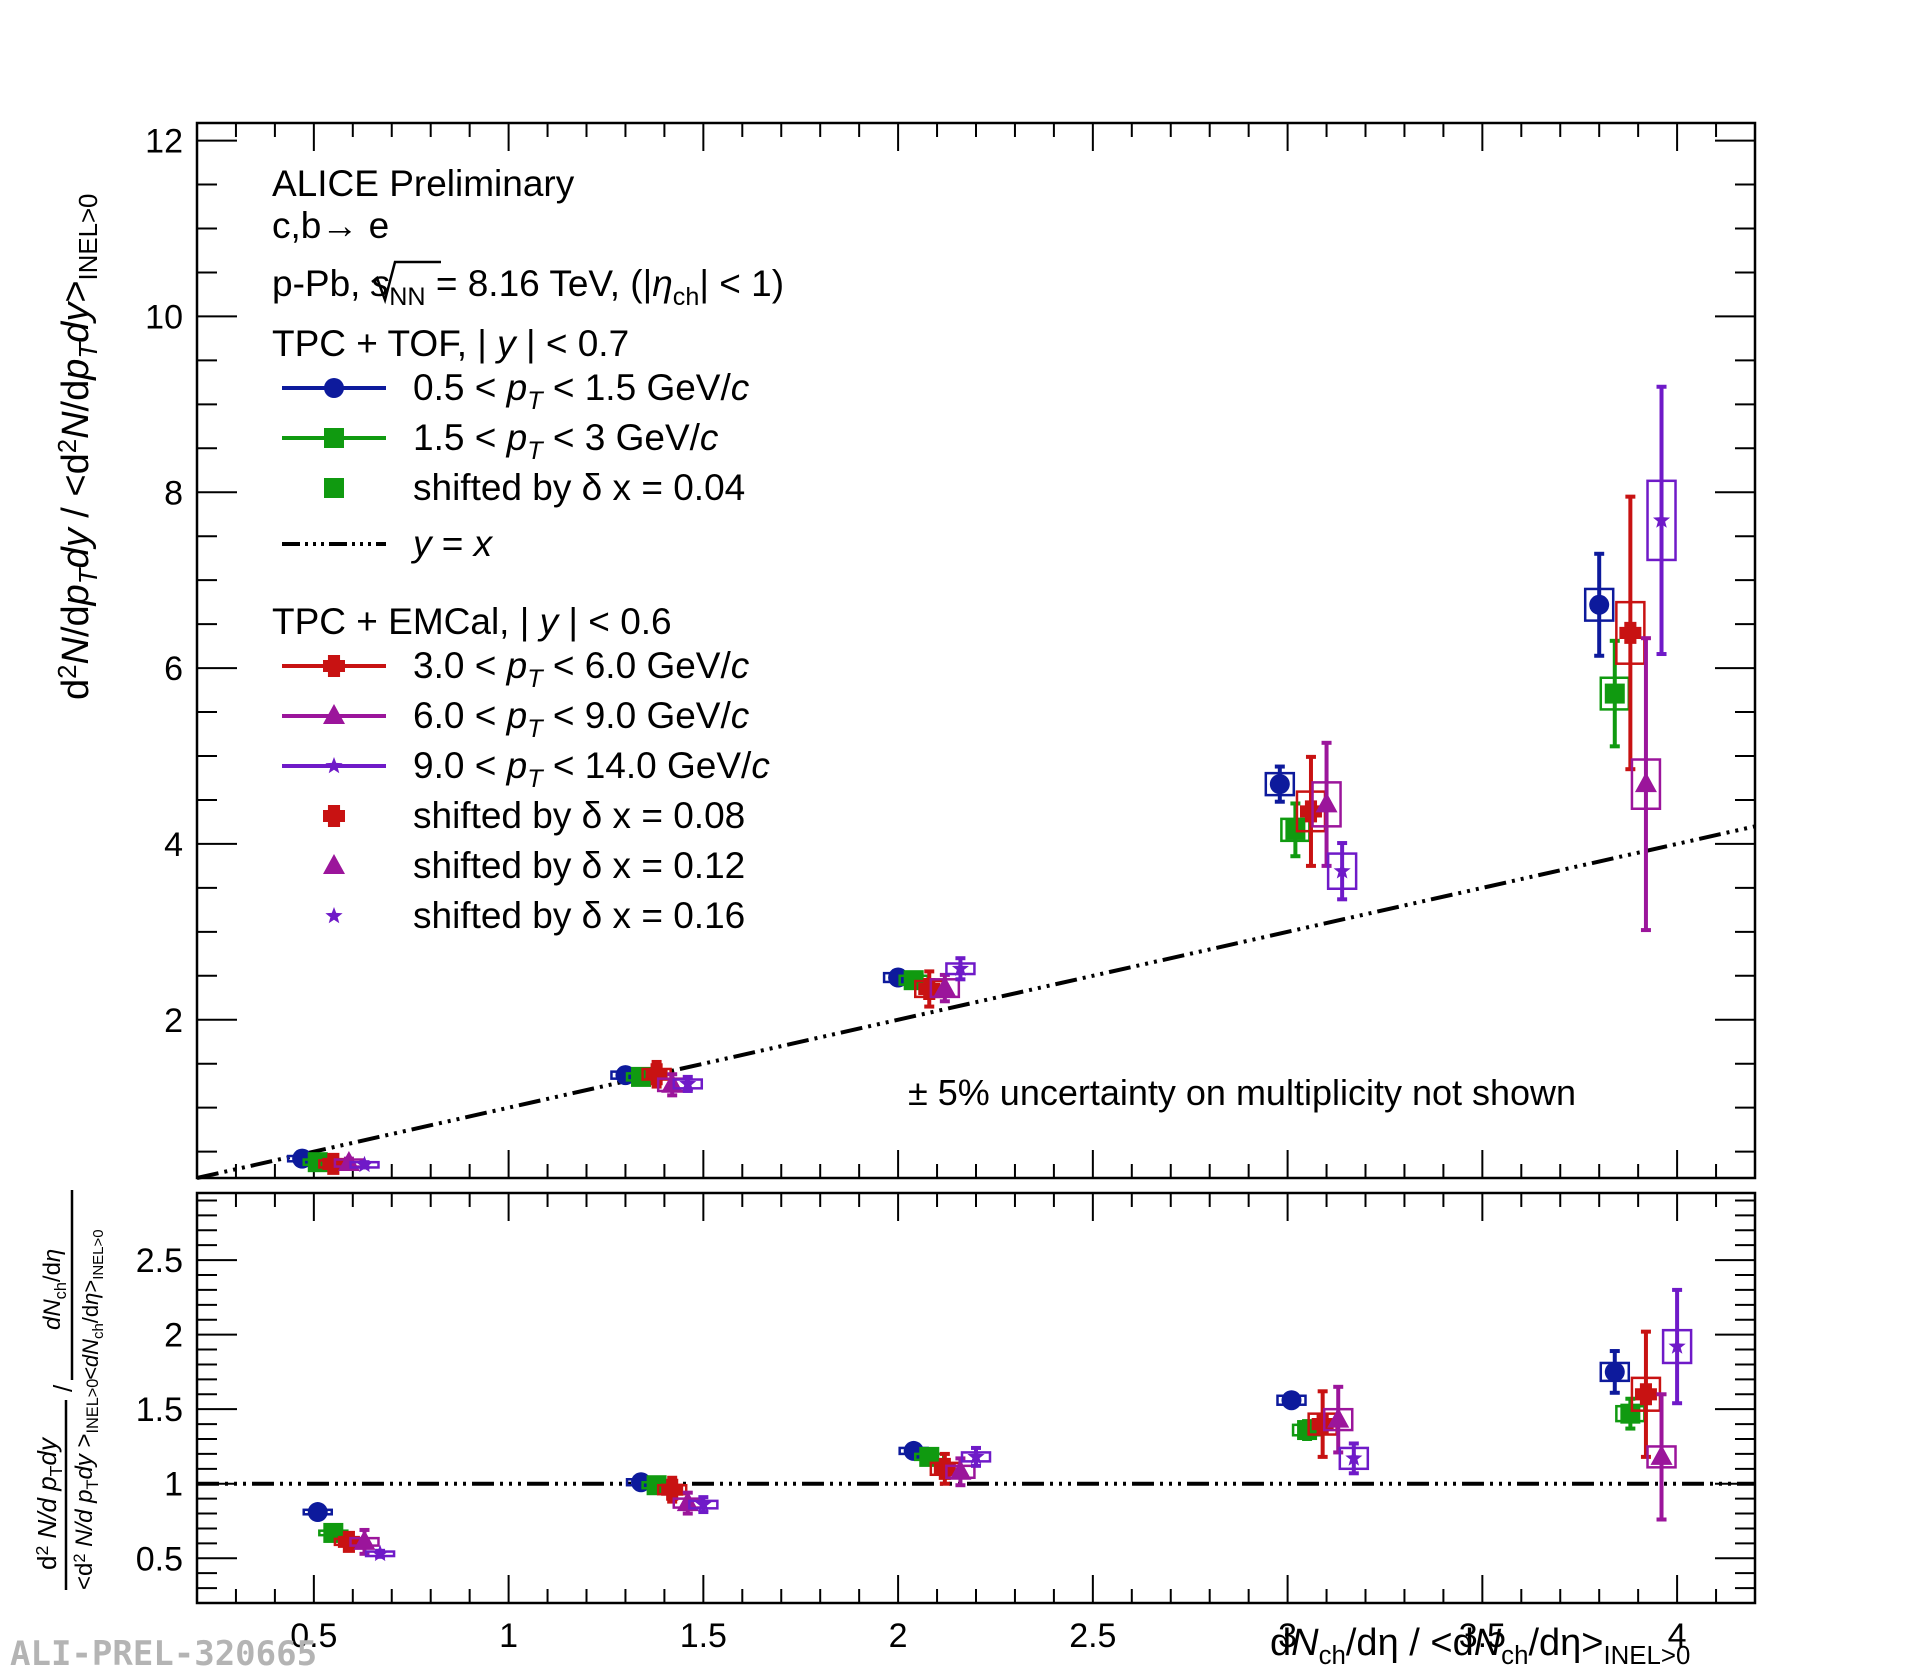 The image size is (1920, 1680). I want to click on bottom-x-tick-label: 2, so click(898, 1636).